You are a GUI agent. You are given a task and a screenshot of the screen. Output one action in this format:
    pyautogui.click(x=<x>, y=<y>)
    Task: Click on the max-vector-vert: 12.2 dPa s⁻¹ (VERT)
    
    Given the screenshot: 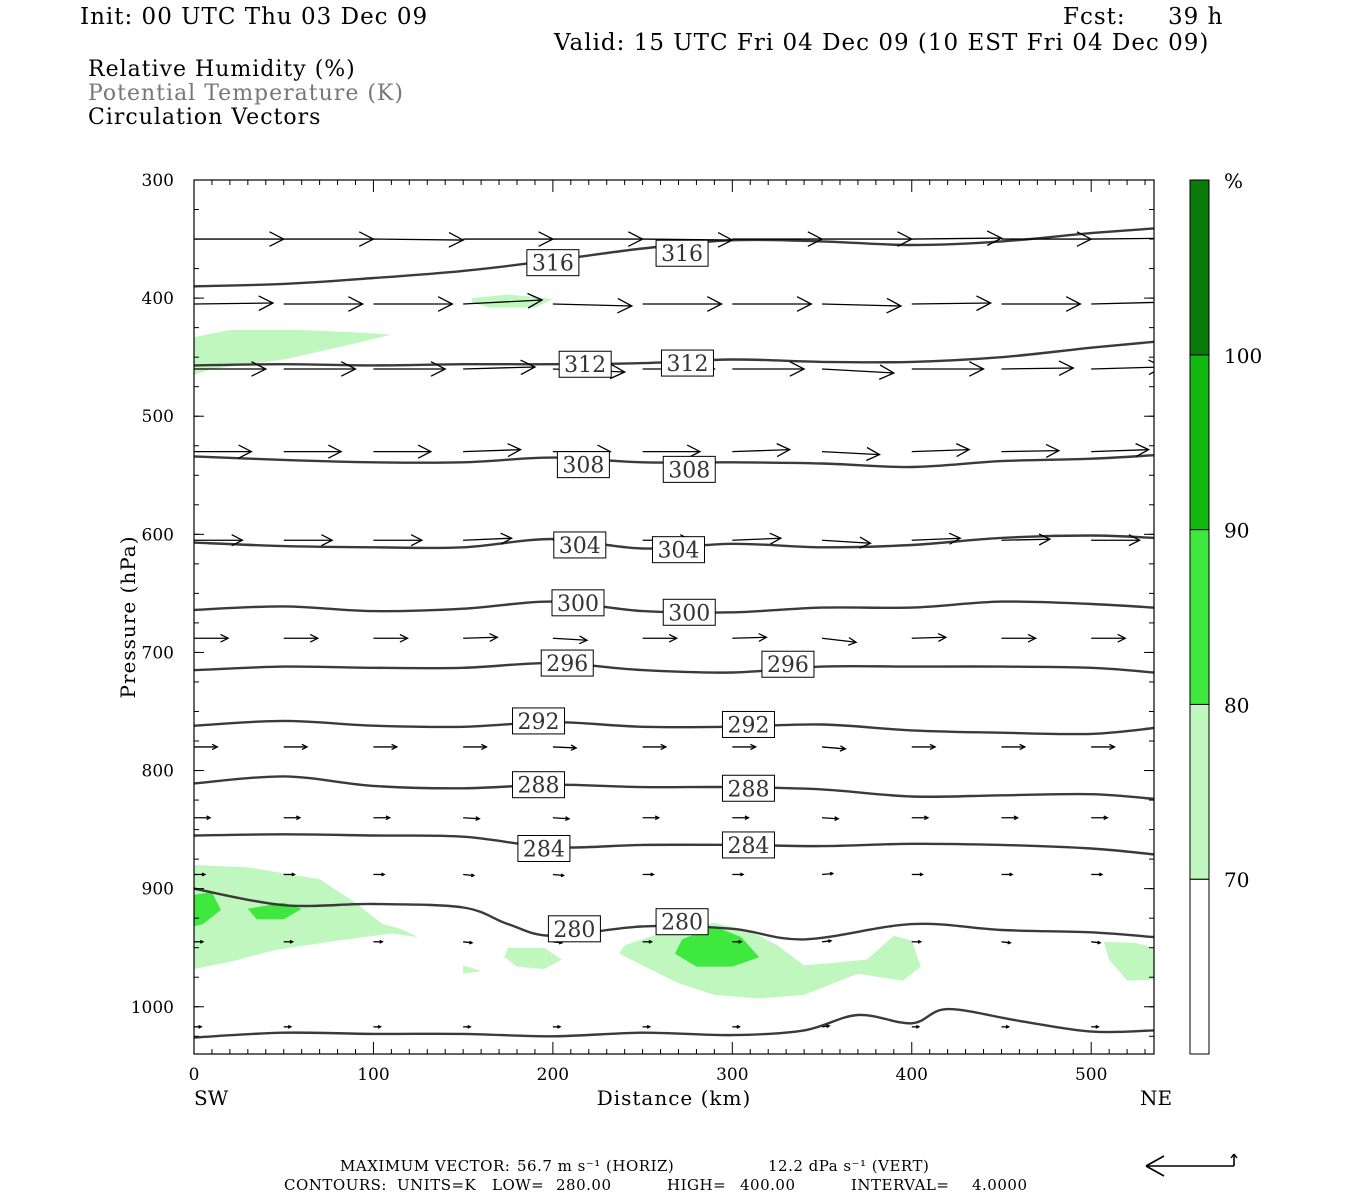 What is the action you would take?
    pyautogui.click(x=849, y=1166)
    